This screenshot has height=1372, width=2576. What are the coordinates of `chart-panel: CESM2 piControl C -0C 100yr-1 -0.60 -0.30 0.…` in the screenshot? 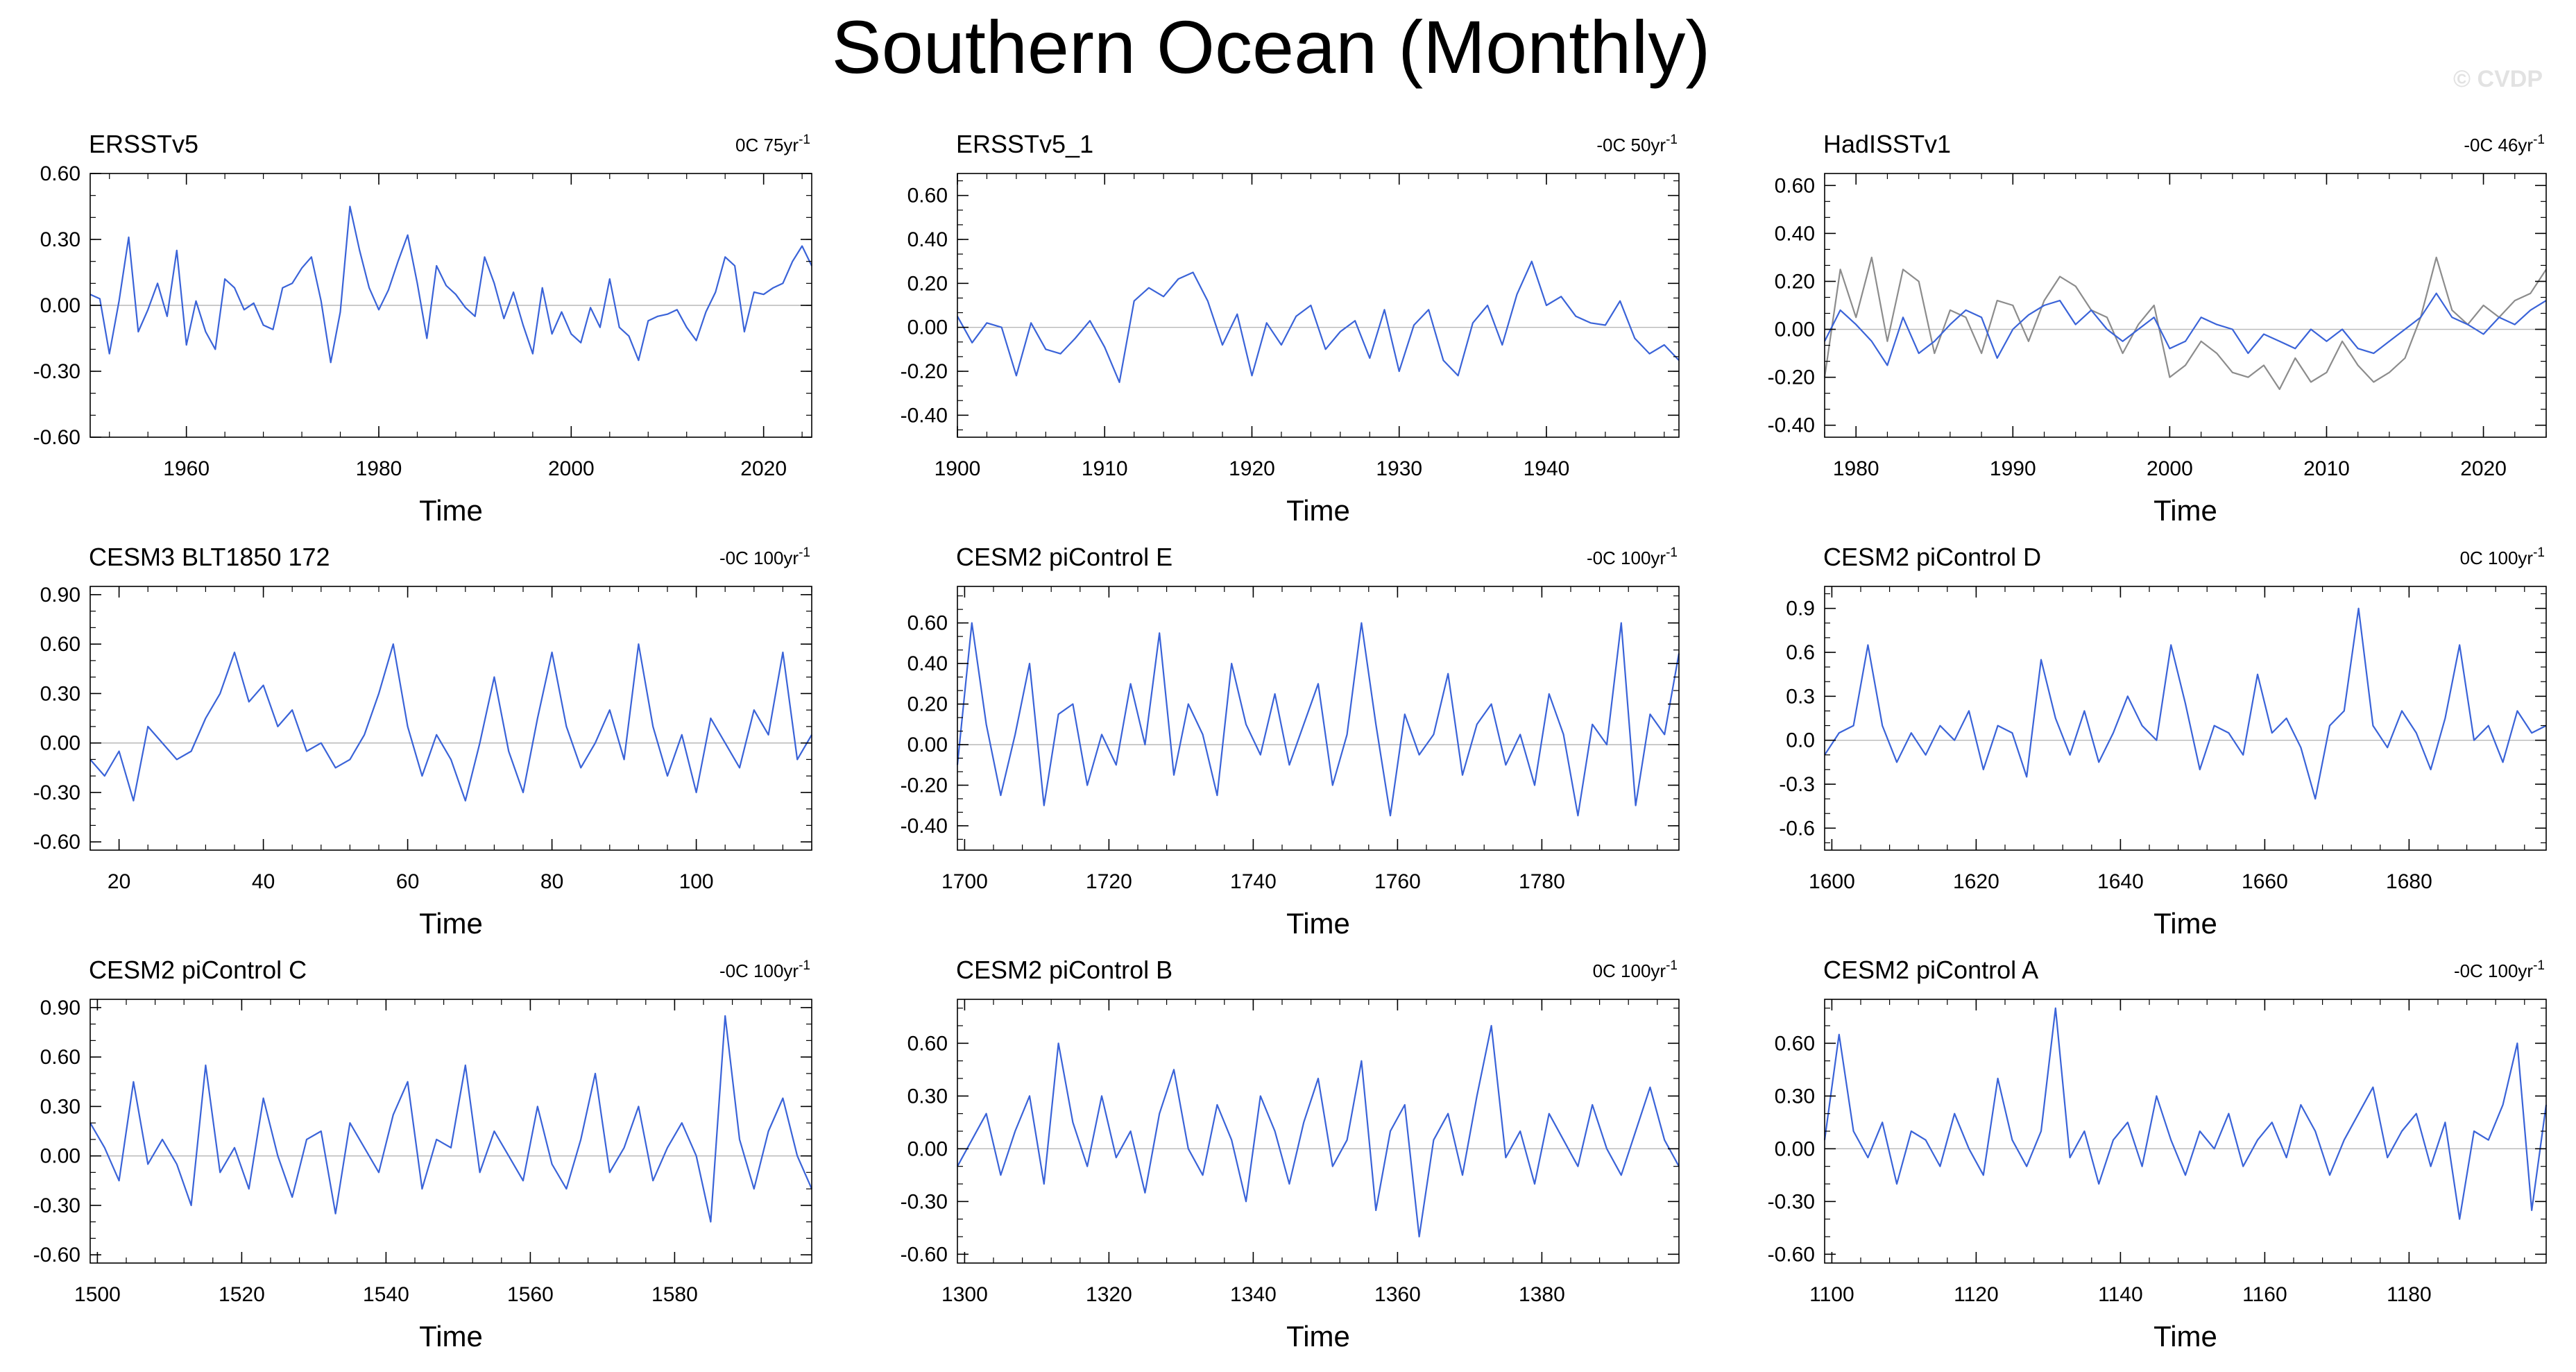 It's located at (423, 1154).